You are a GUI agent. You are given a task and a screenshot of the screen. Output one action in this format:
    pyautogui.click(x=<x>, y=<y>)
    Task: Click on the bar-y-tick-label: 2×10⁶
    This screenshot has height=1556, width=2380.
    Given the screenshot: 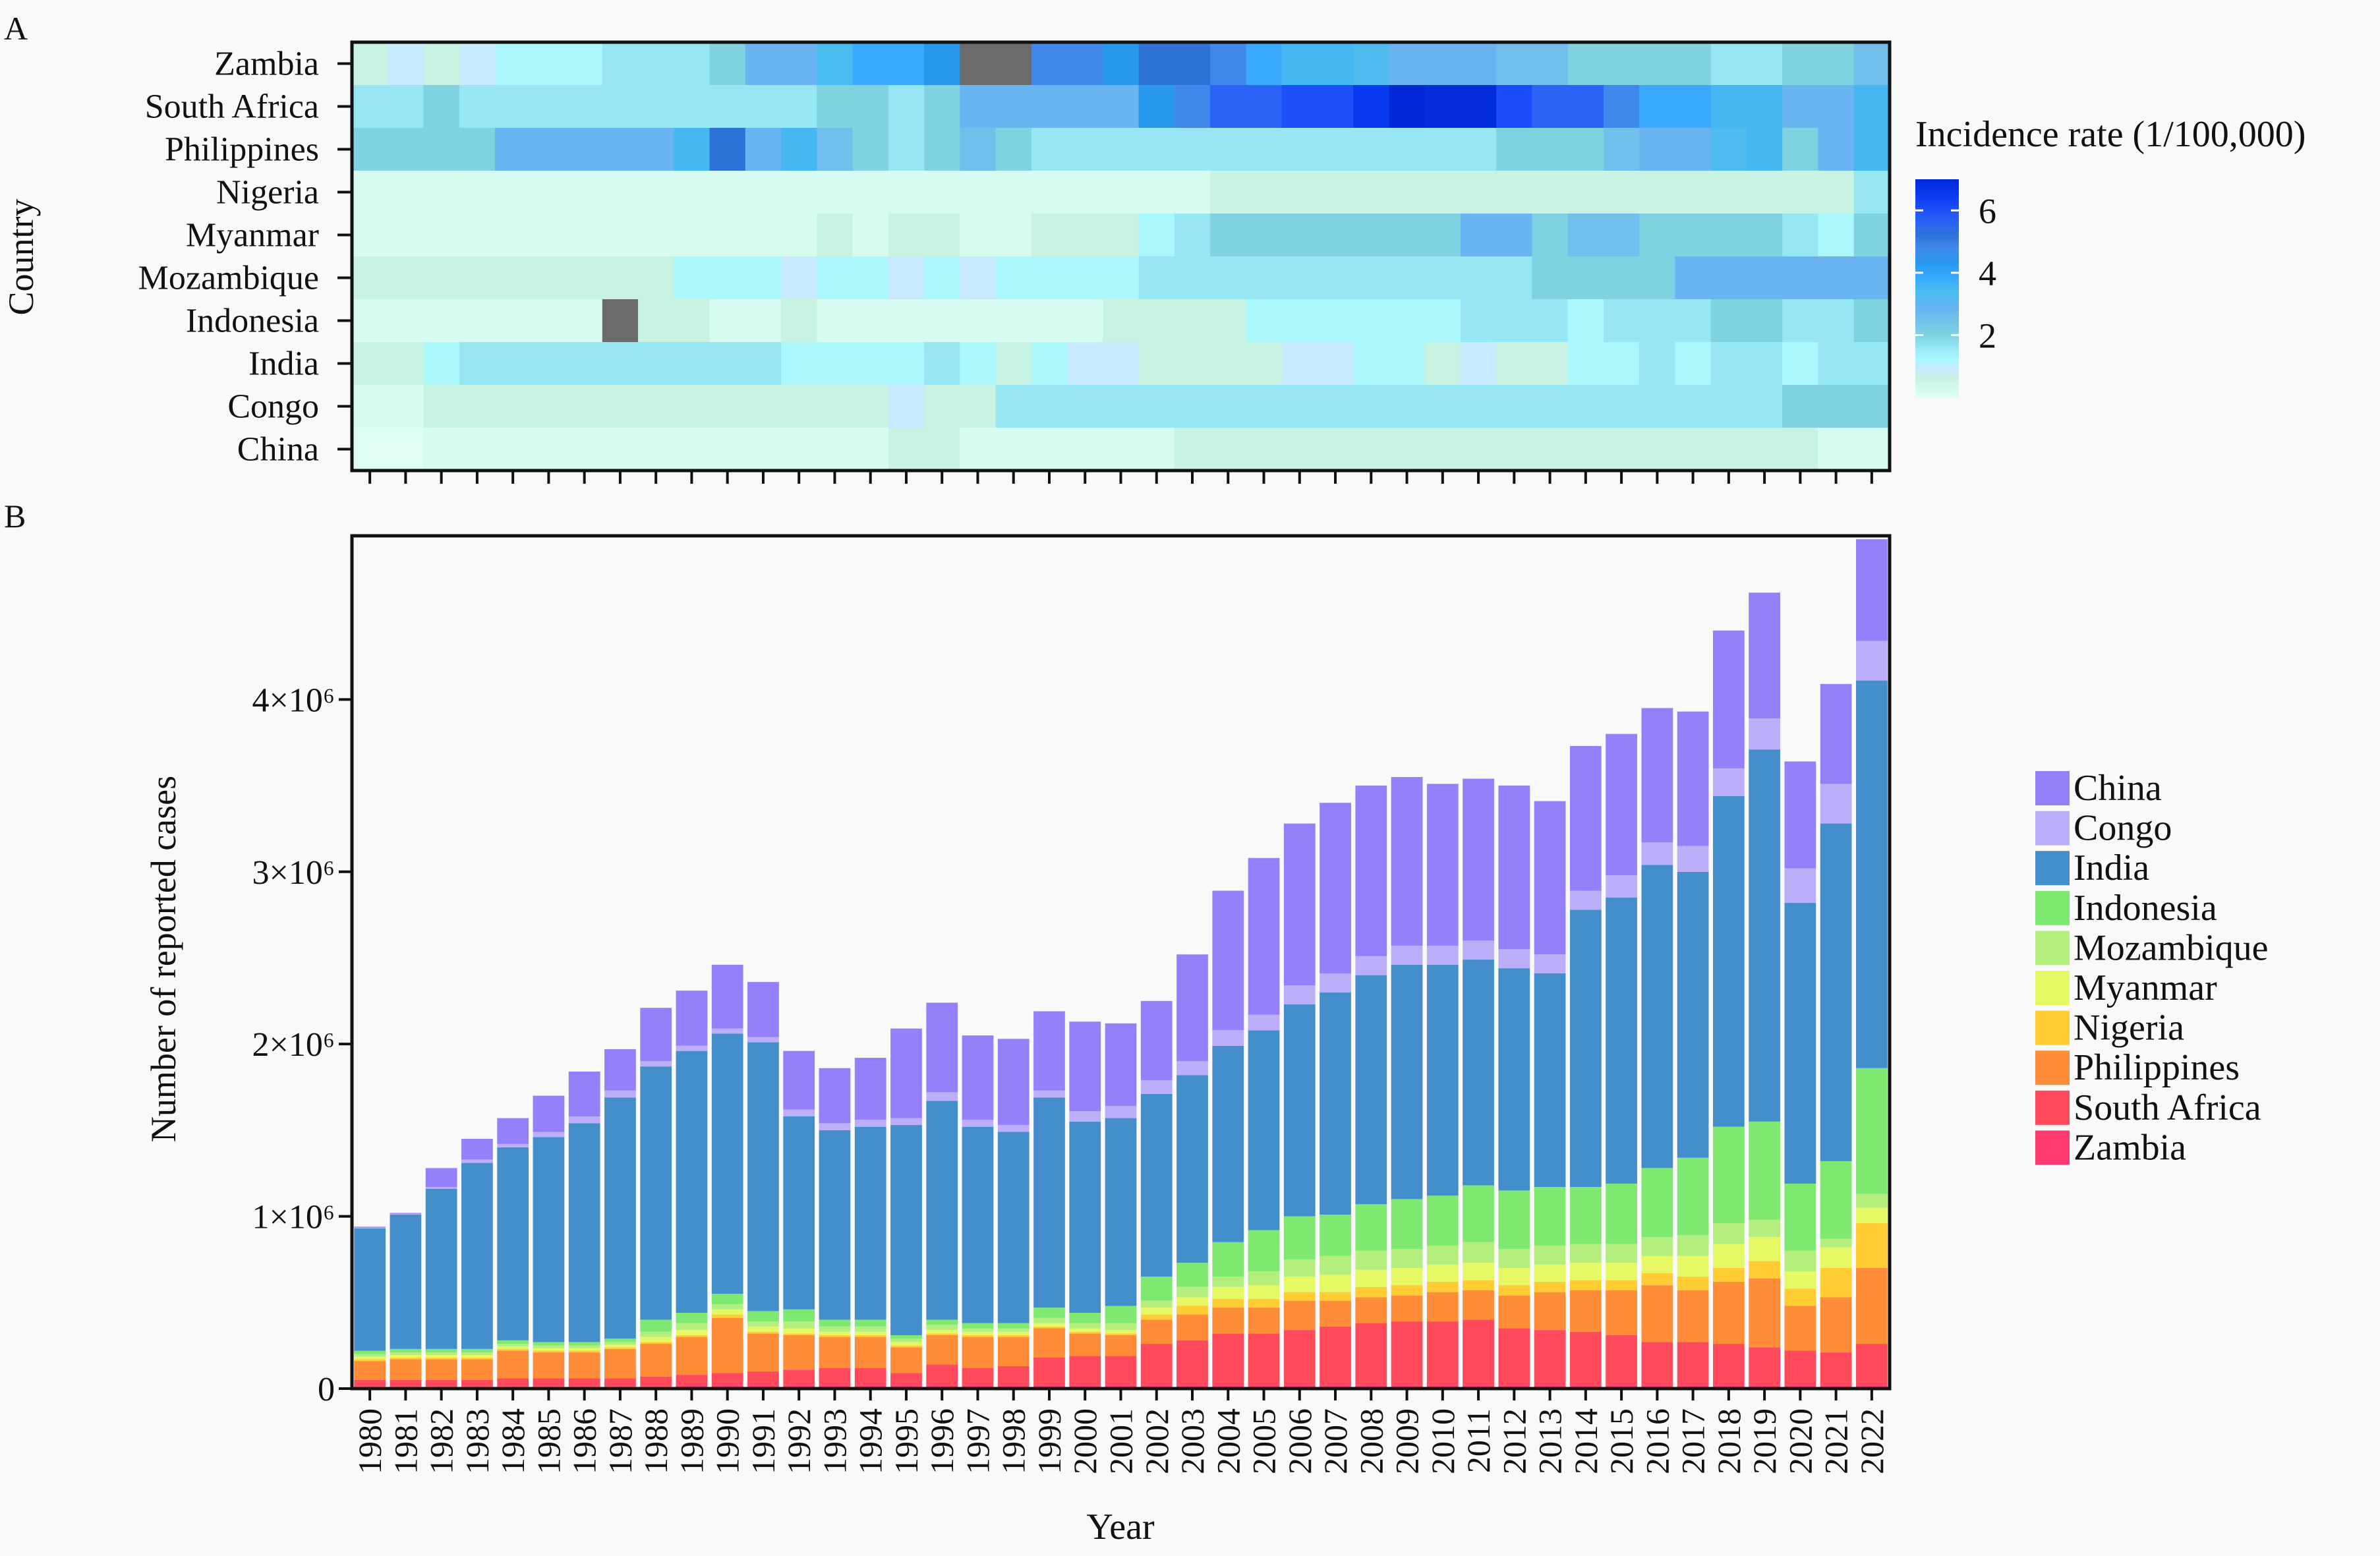 What is the action you would take?
    pyautogui.click(x=293, y=1045)
    